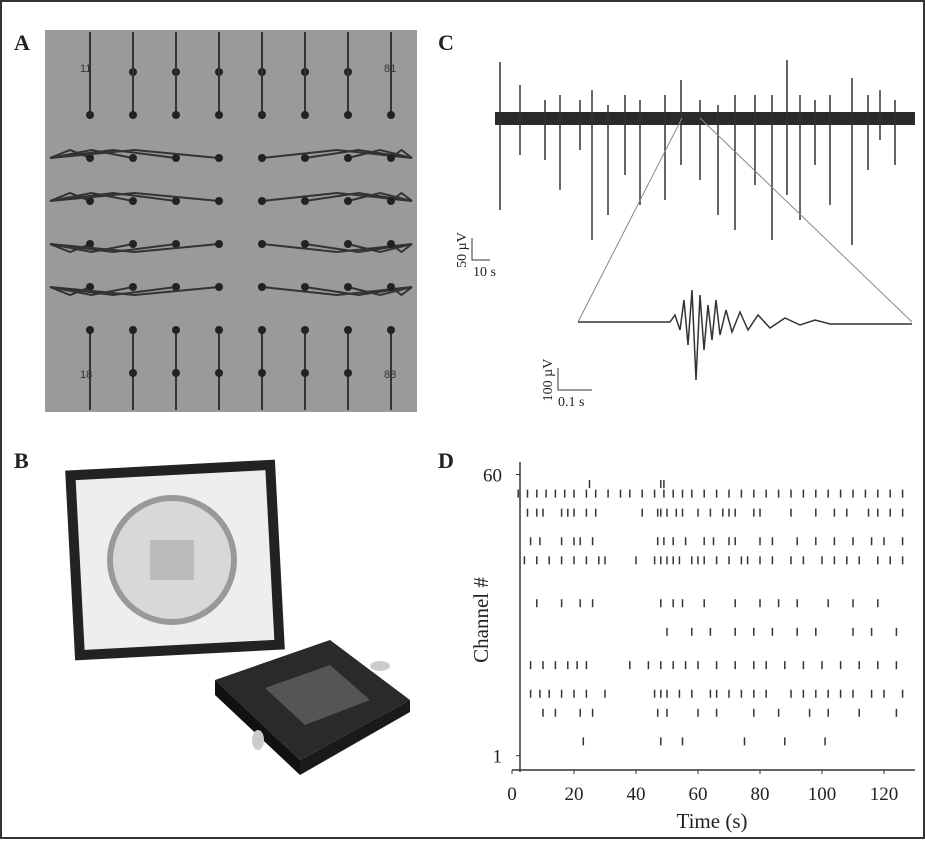  I want to click on electrode-label: 88, so click(390, 375).